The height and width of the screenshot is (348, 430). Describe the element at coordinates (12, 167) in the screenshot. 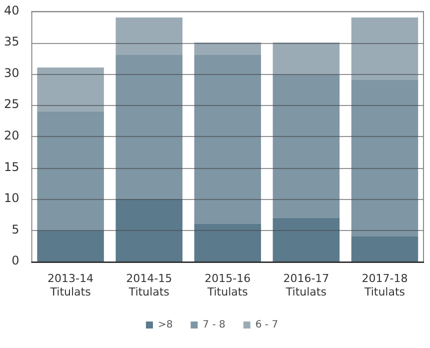

I see `y-tick-label: 15` at that location.